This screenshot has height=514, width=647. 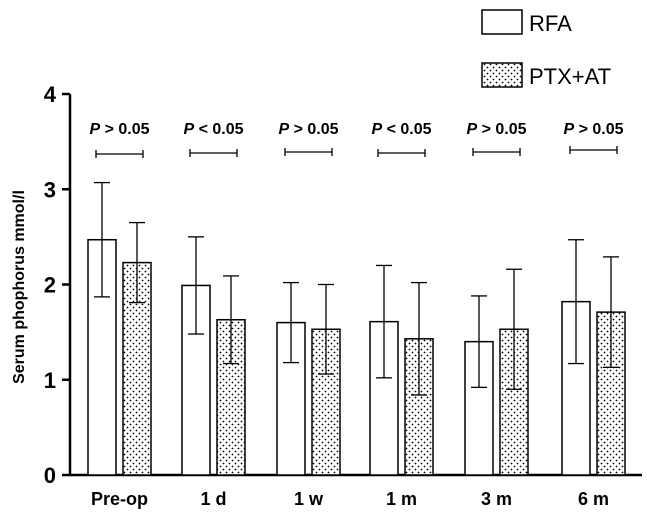 What do you see at coordinates (50, 475) in the screenshot?
I see `y-tick-label: 0` at bounding box center [50, 475].